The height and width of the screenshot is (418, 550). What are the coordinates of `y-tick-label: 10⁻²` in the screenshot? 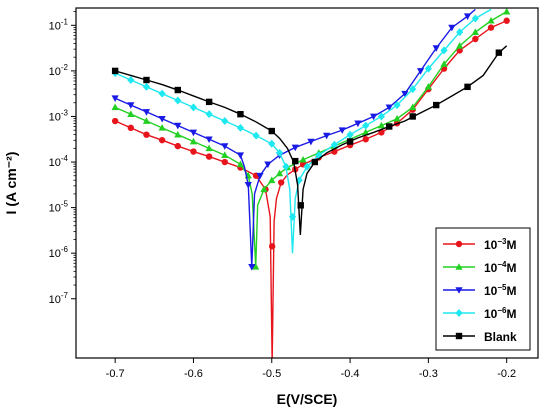 It's located at (59, 70).